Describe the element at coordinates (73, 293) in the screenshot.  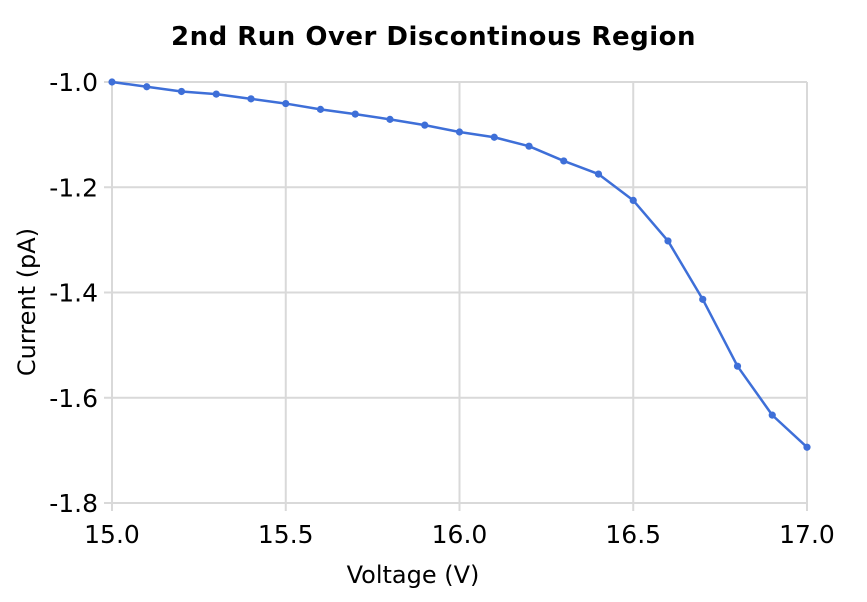
I see `y-tick-label: -1.4` at that location.